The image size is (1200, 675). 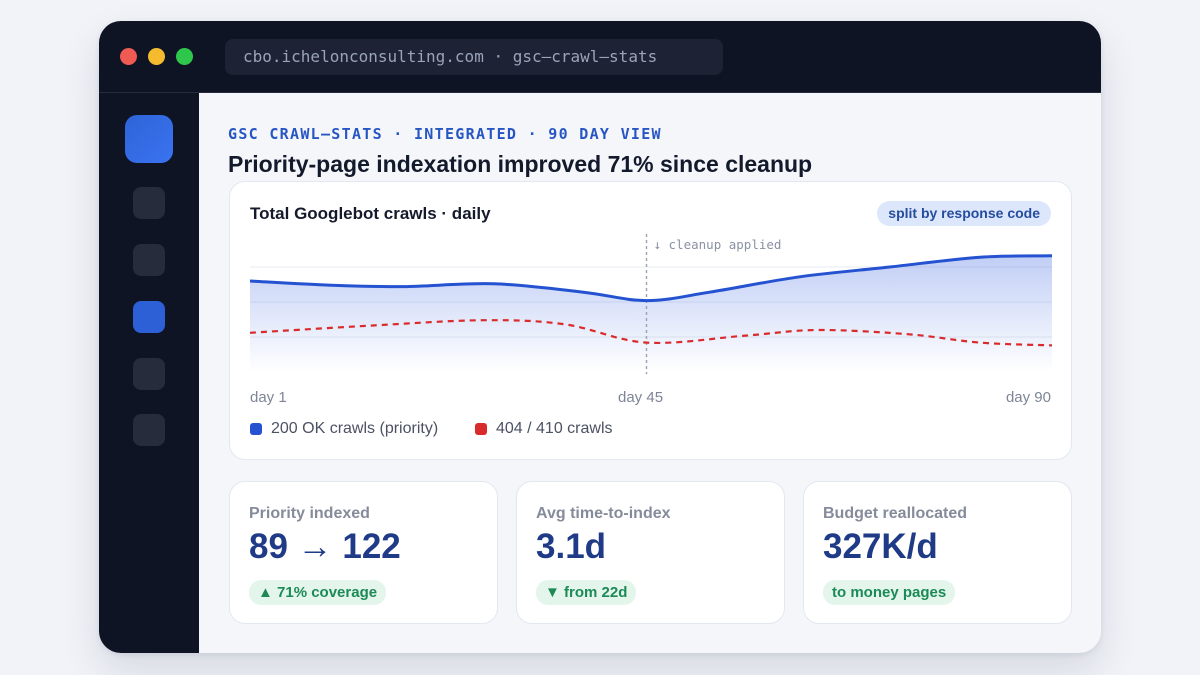 I want to click on legend-item-errors: 404 / 410 crawls, so click(x=544, y=429).